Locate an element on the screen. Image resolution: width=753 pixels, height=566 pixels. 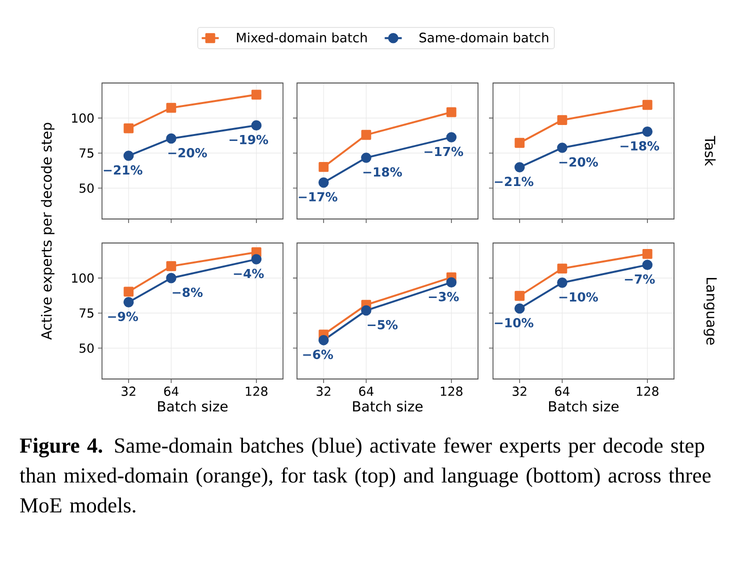
y-axis-title: Active experts per decode step is located at coordinates (47, 231).